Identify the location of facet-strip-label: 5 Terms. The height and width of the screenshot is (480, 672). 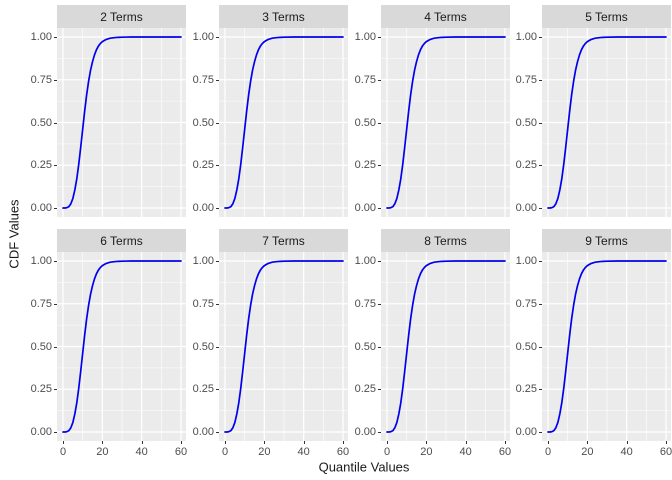
(606, 16).